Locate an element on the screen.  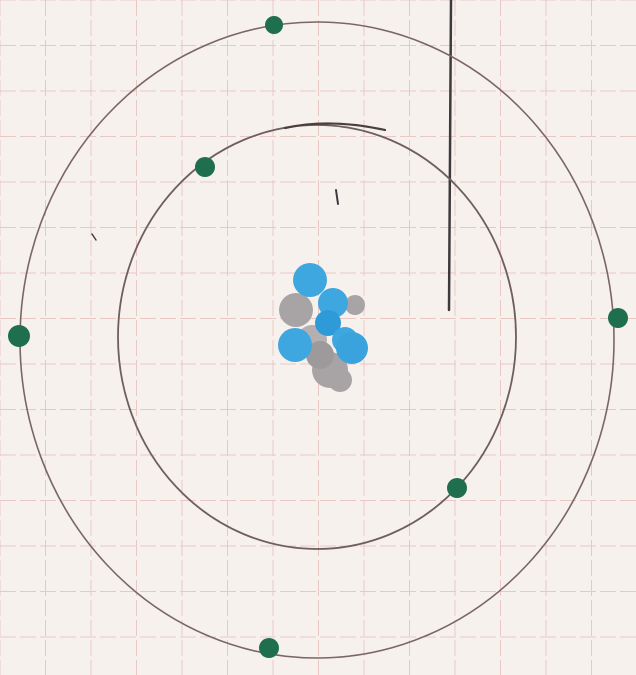
nucleus is located at coordinates (323, 327).